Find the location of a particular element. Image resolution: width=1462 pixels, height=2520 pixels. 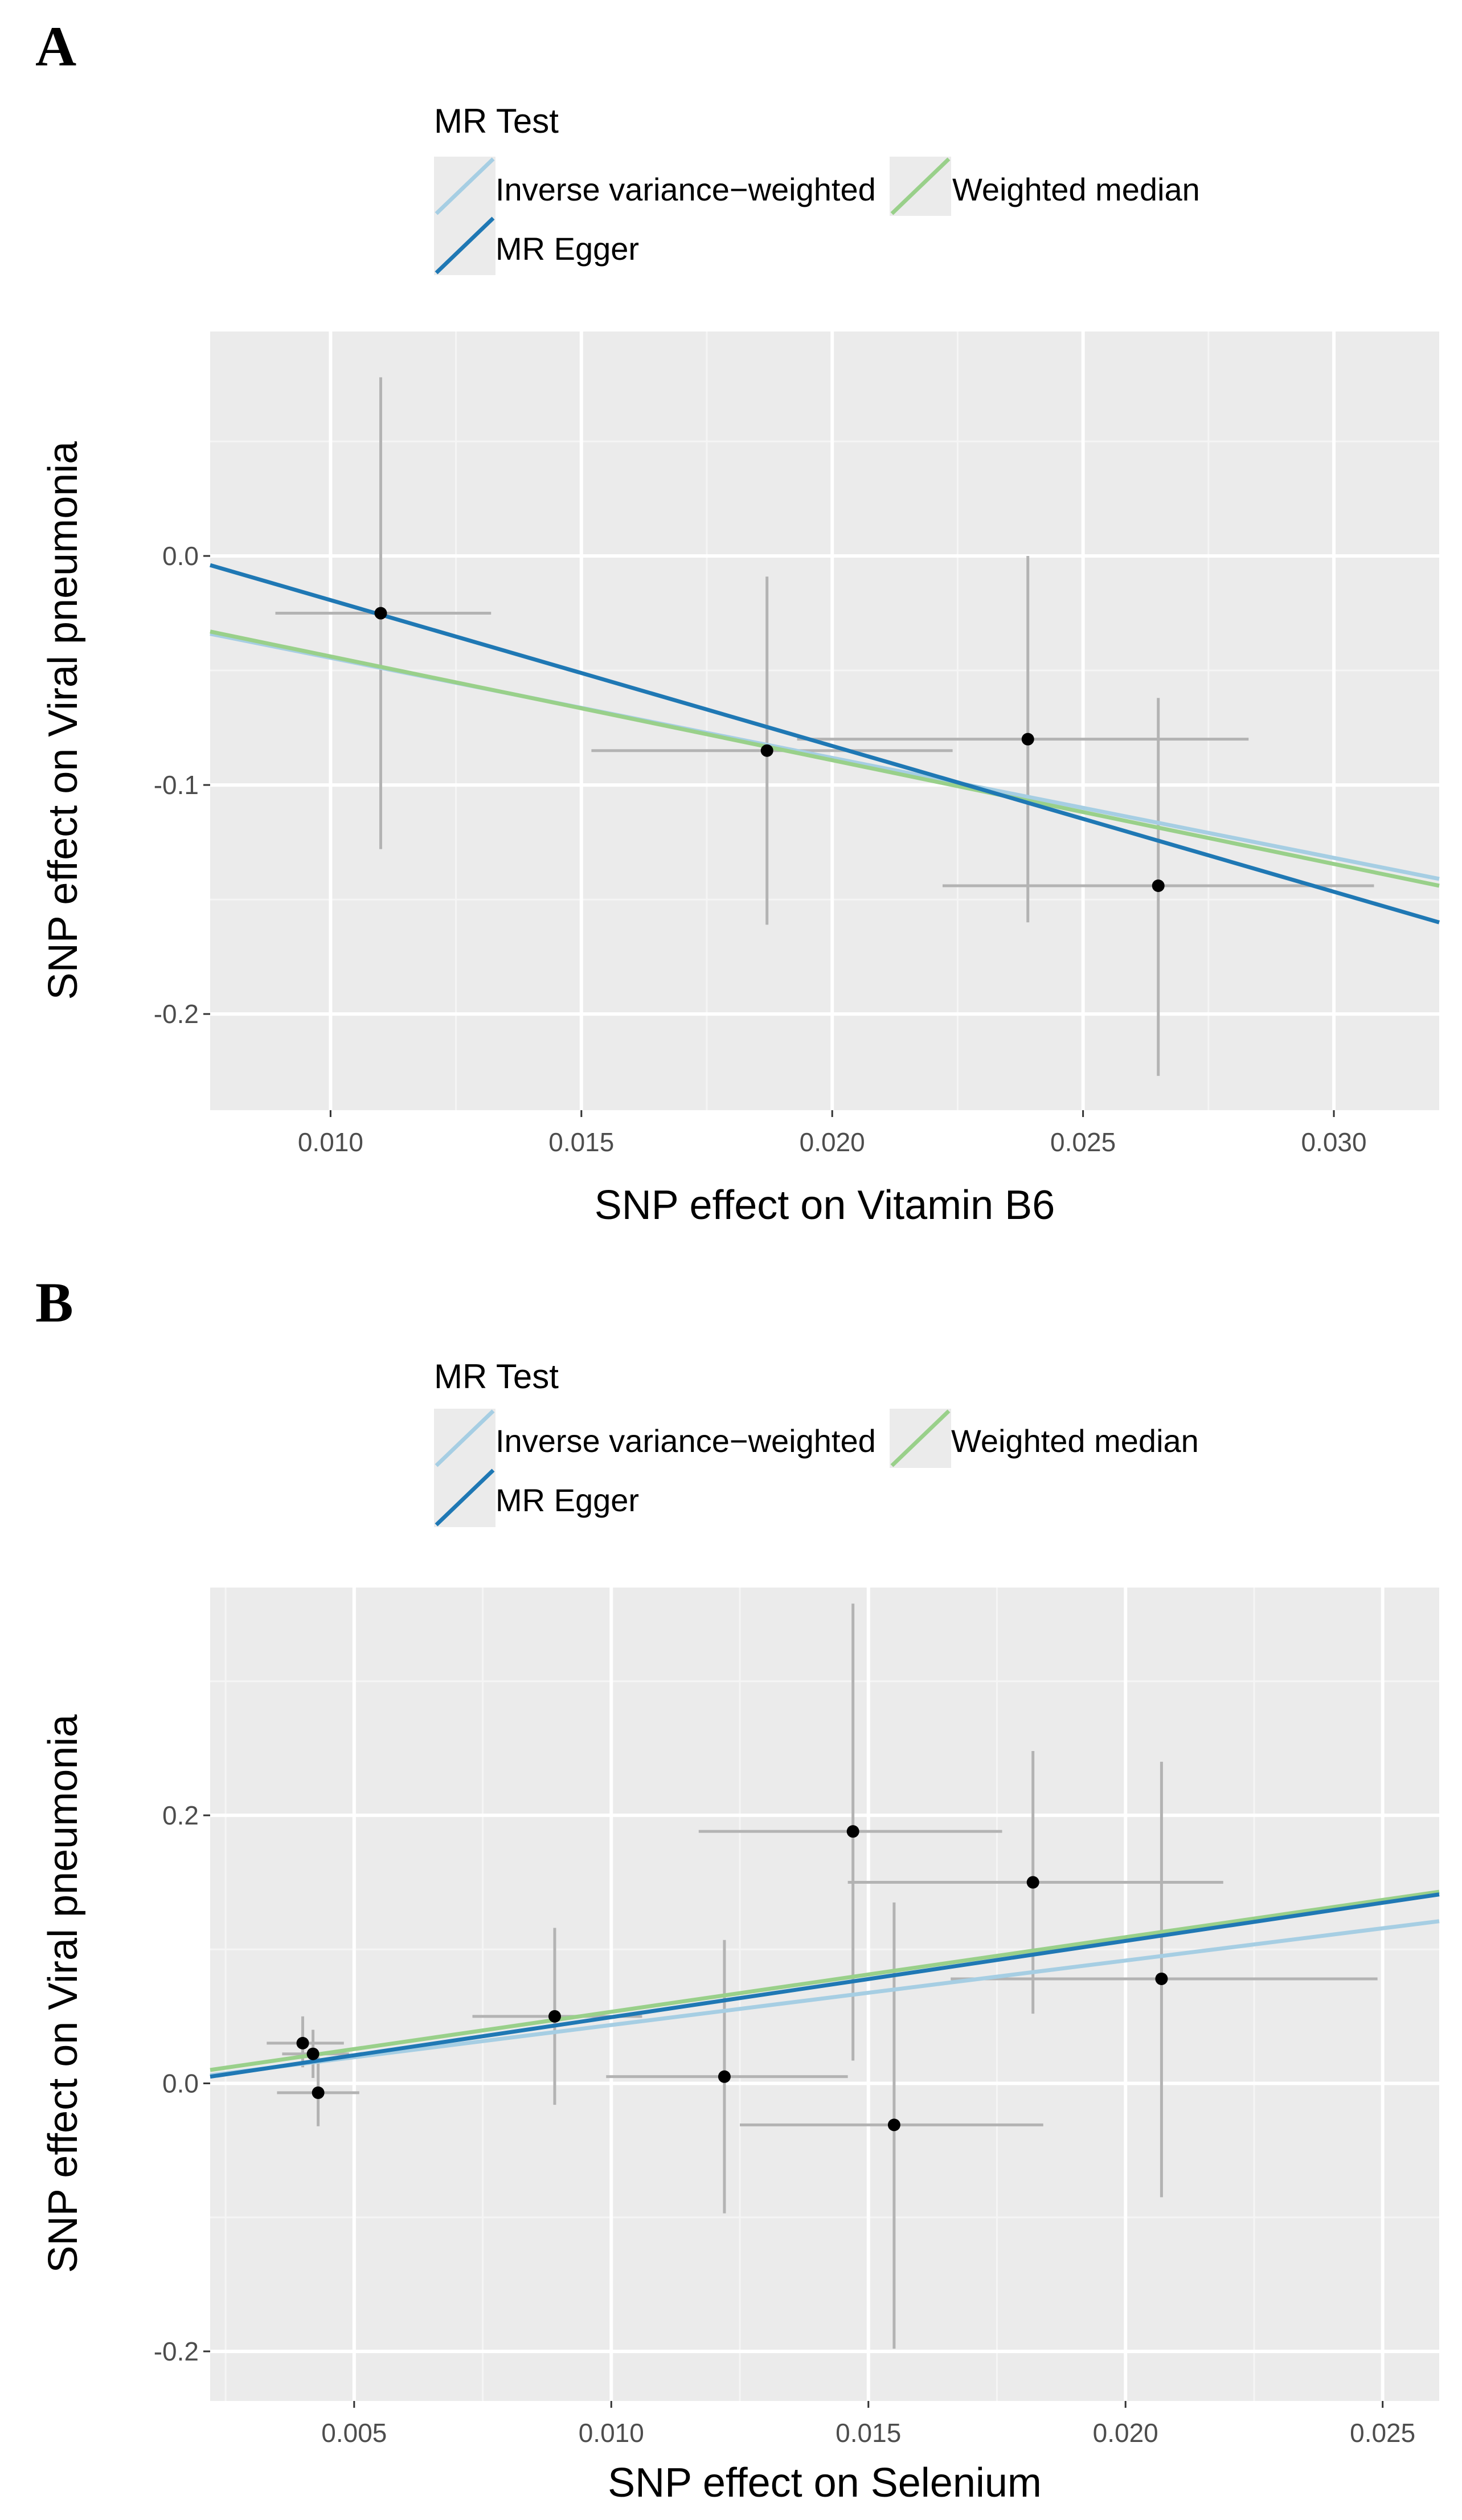

x-axis-label: SNP effect on Selenium is located at coordinates (825, 2483).